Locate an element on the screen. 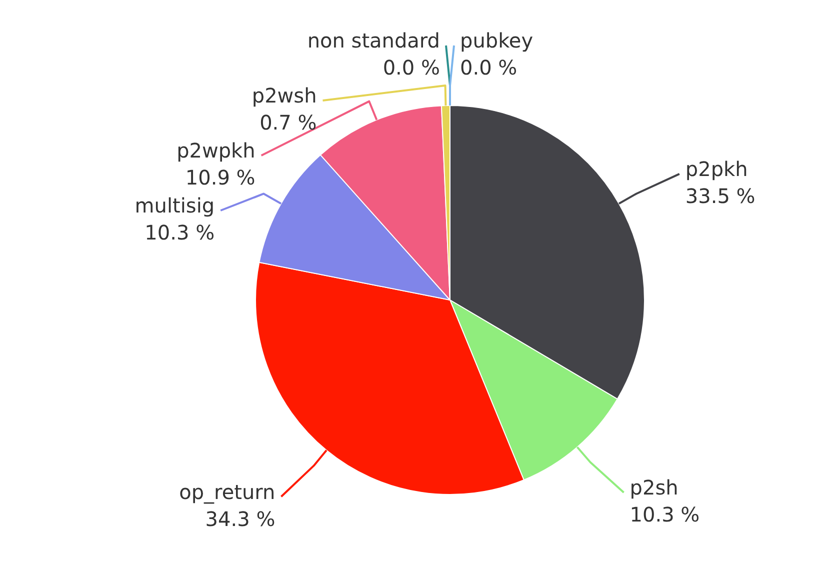 This screenshot has width=833, height=573. category-label: non standard is located at coordinates (373, 40).